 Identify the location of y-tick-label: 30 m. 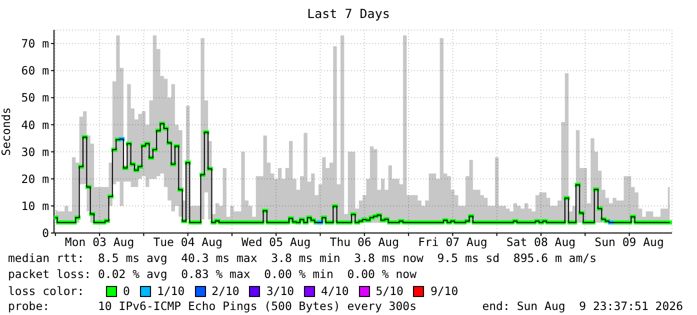
(35, 151).